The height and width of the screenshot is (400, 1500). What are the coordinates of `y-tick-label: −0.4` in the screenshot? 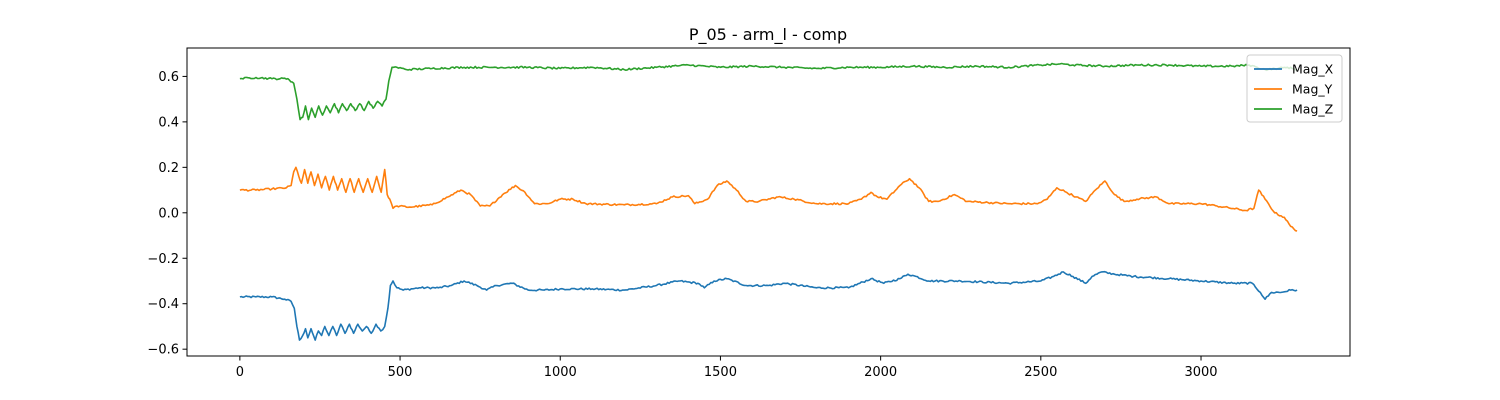 It's located at (163, 304).